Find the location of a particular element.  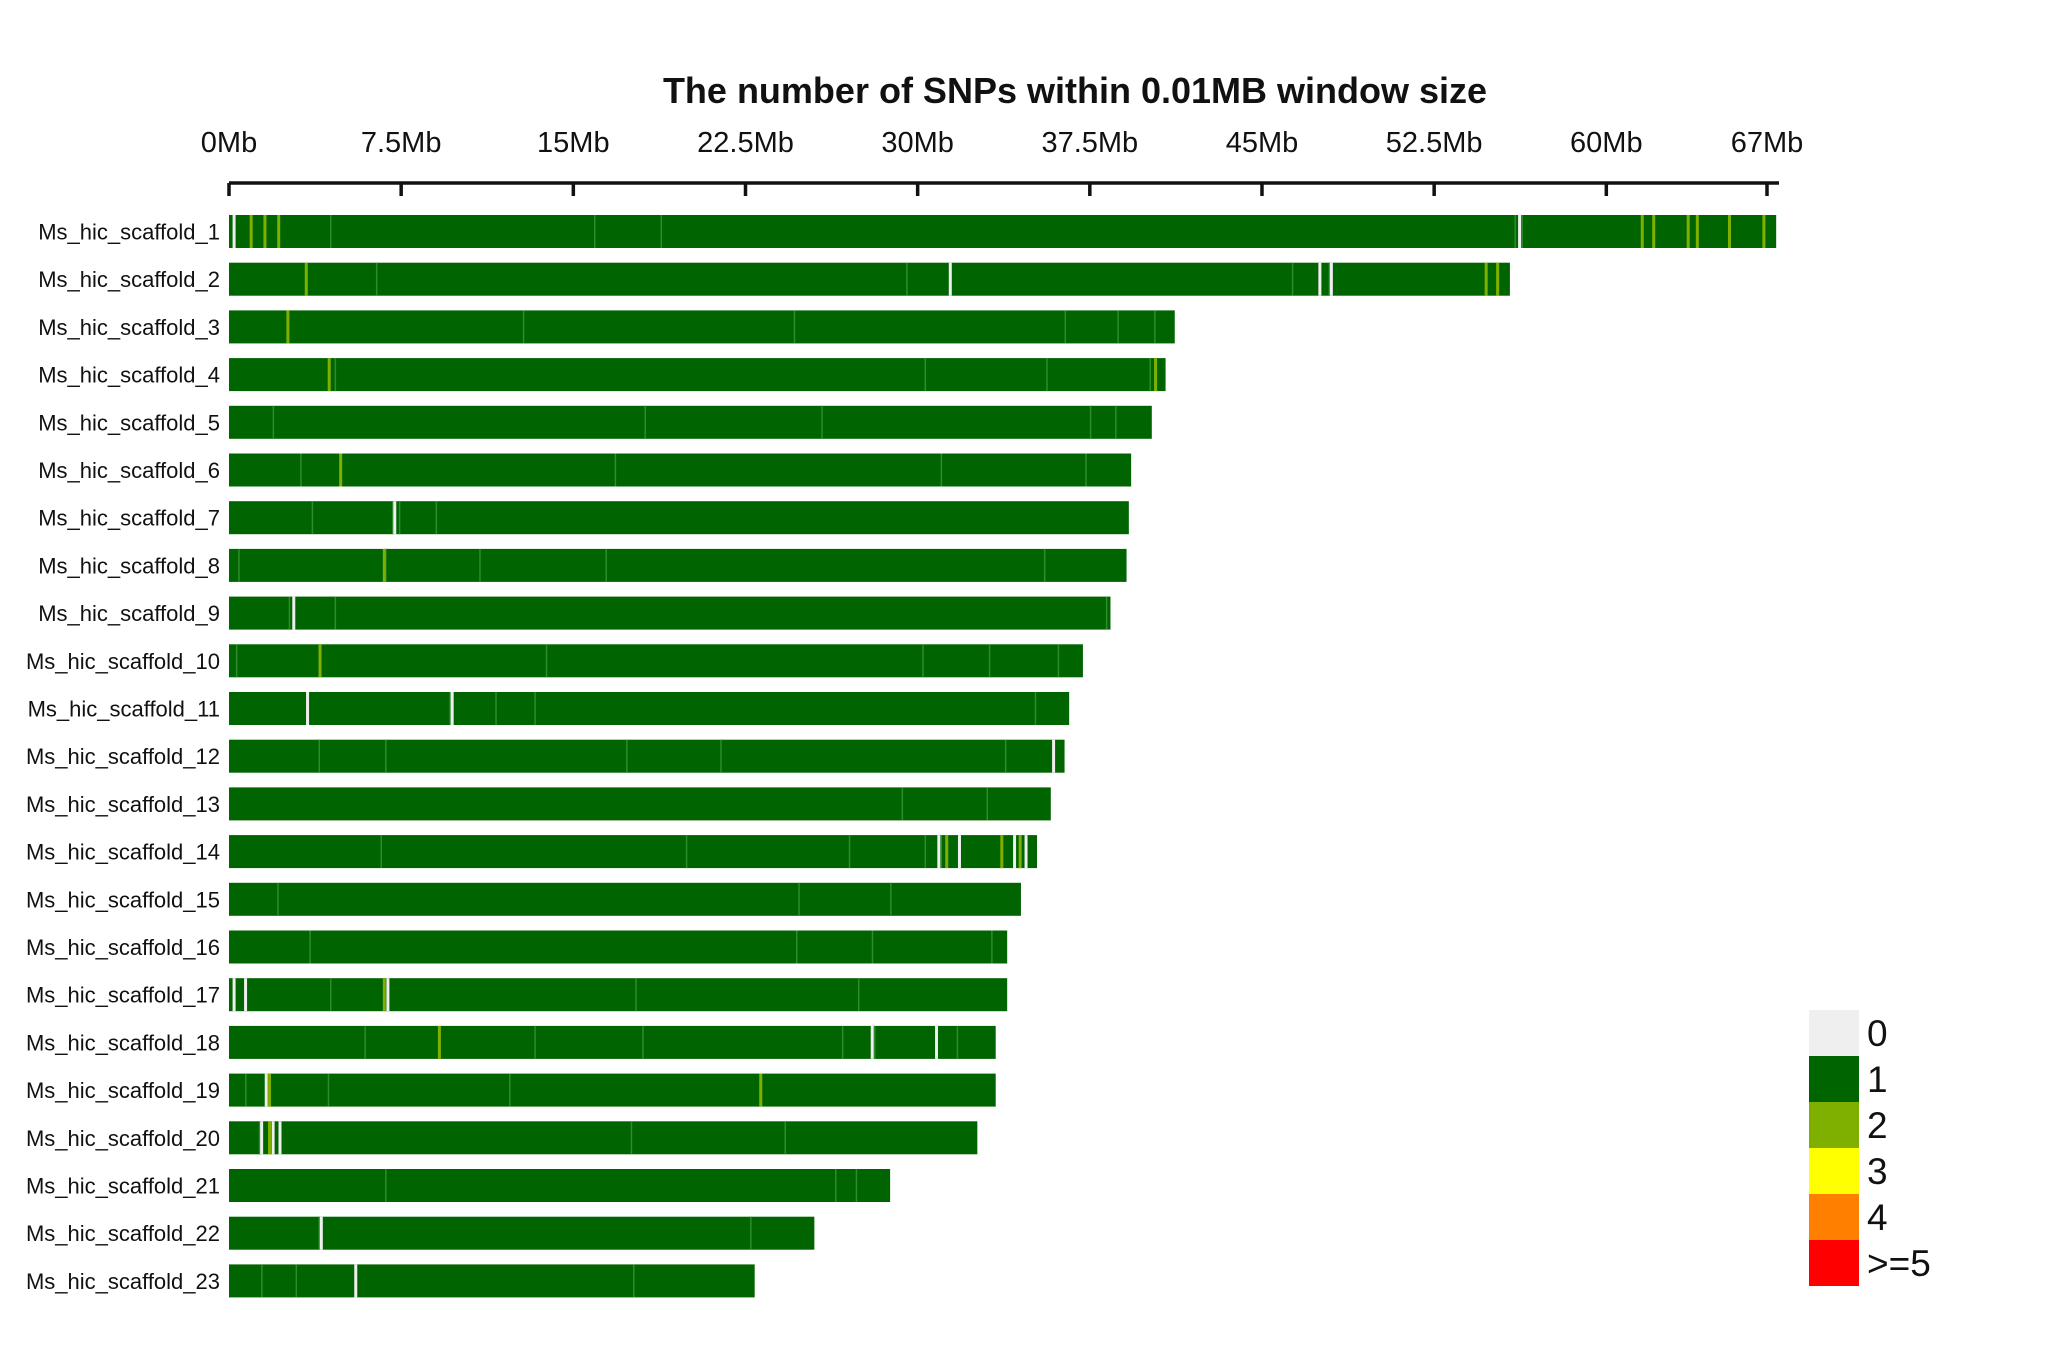

legend-label: 0 is located at coordinates (1877, 1033).